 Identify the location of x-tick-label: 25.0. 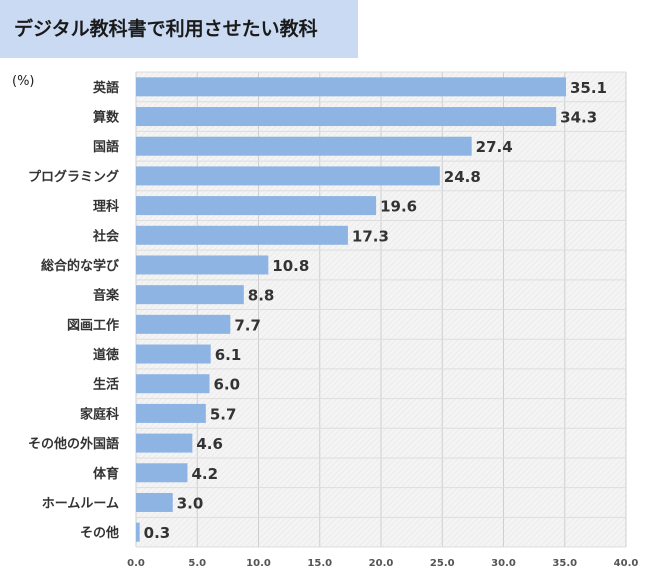
(442, 563).